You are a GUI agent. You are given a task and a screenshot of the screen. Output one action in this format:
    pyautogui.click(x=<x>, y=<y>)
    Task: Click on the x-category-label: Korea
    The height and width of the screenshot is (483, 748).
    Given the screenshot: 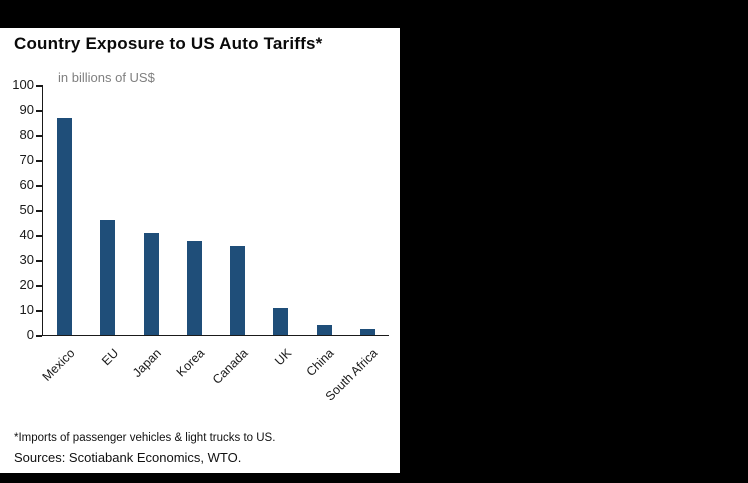 What is the action you would take?
    pyautogui.click(x=190, y=363)
    